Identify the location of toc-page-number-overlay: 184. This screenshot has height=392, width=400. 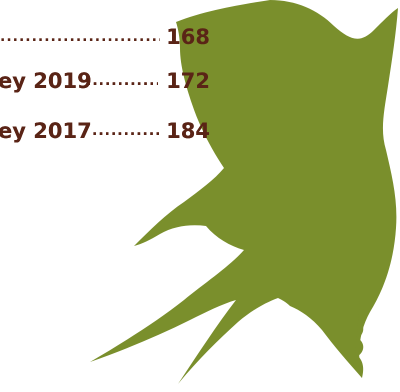
(188, 131).